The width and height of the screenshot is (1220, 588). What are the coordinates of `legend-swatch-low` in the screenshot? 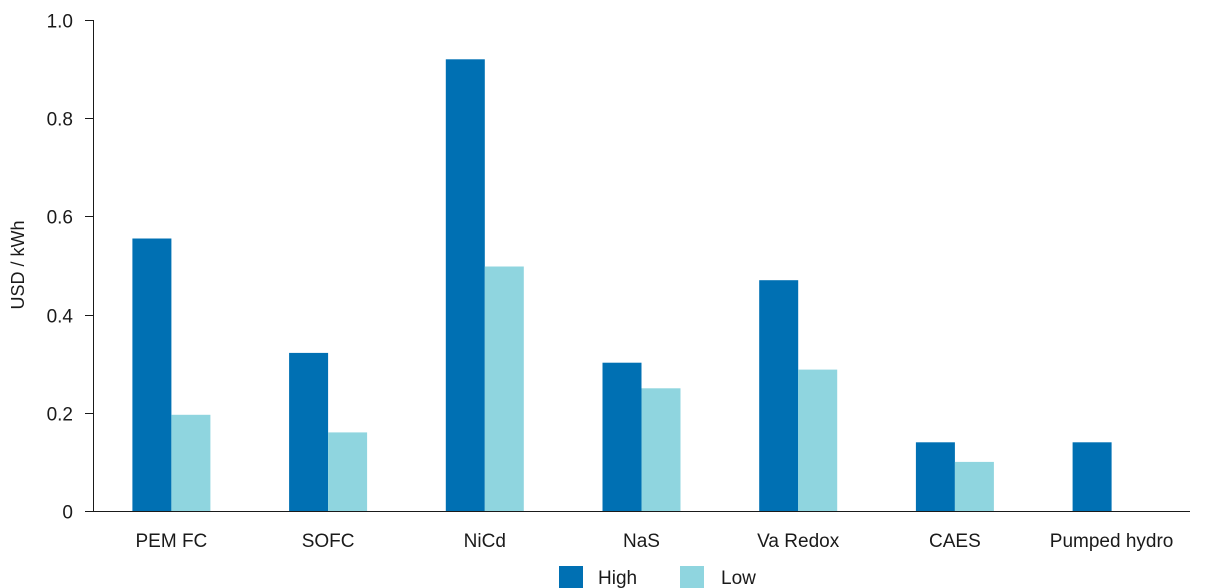 It's located at (692, 577).